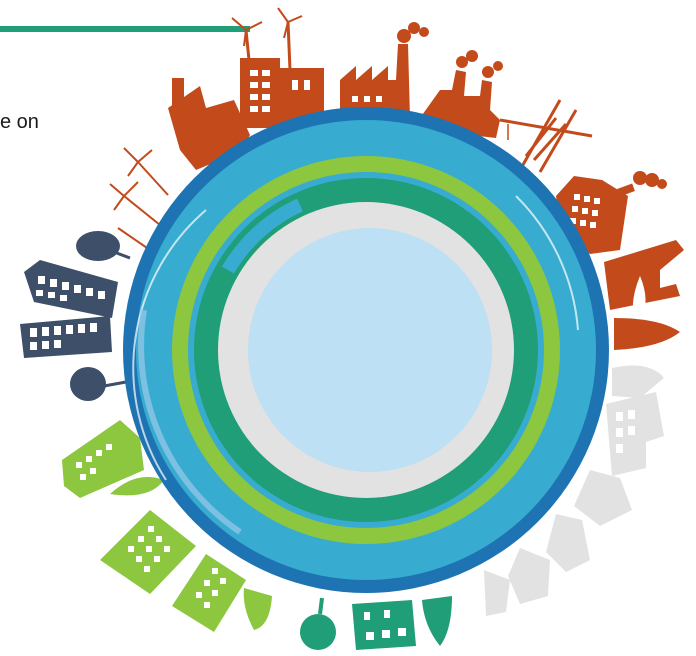 This screenshot has height=656, width=696. What do you see at coordinates (644, 279) in the screenshot?
I see `factory-icon` at bounding box center [644, 279].